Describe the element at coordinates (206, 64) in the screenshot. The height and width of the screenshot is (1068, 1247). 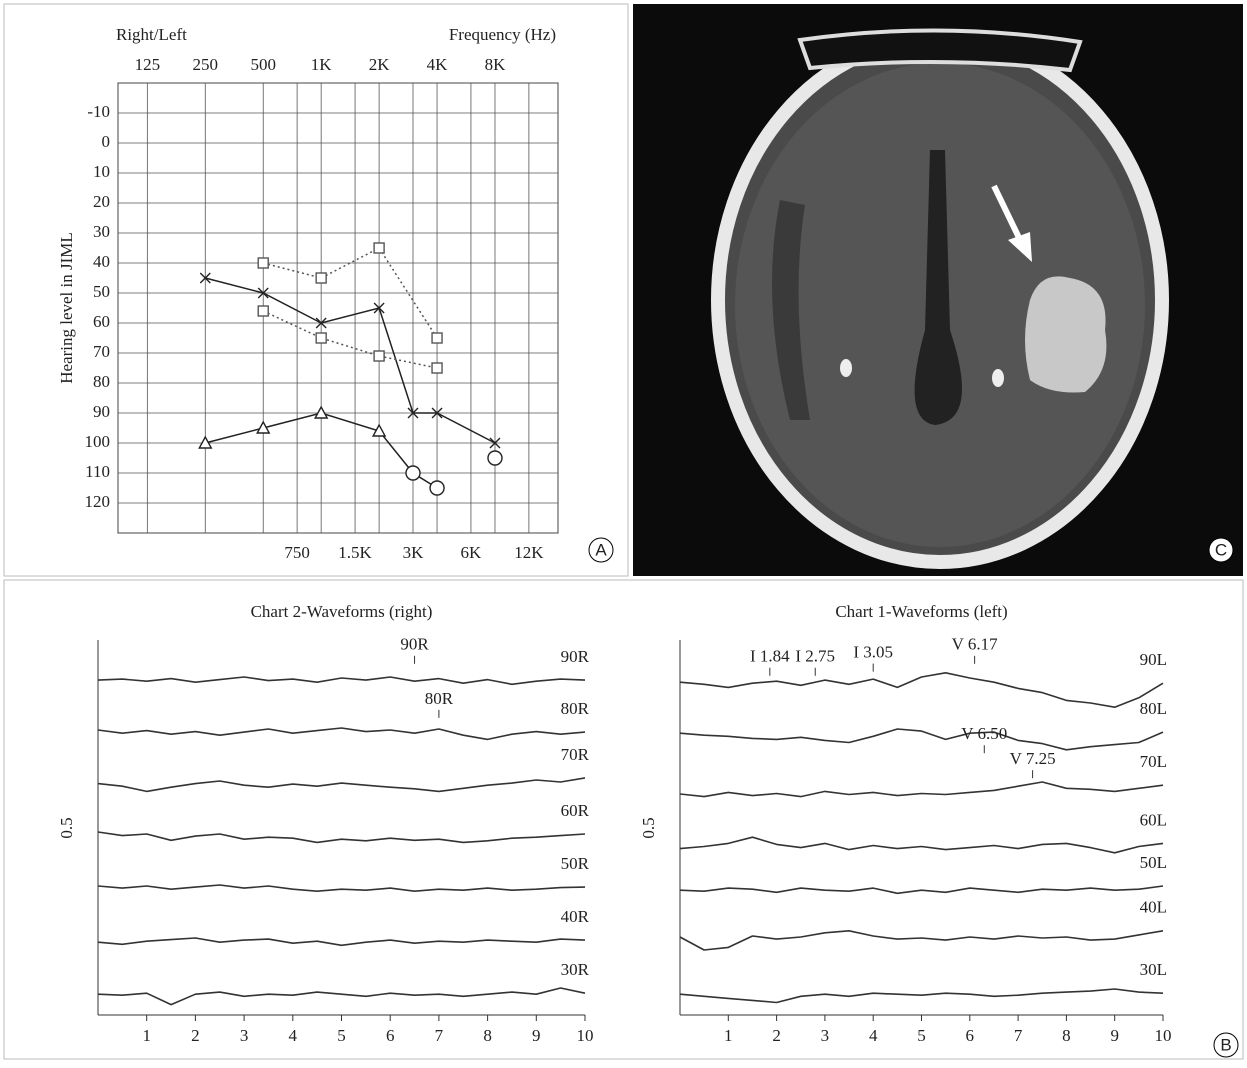
I see `x-tick-label: 250` at that location.